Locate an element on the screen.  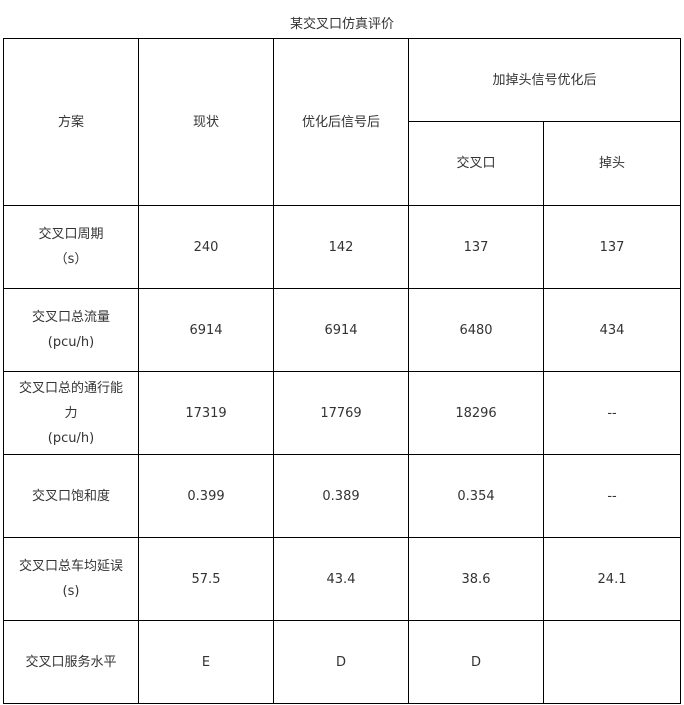
table-cell: 142 is located at coordinates (341, 247).